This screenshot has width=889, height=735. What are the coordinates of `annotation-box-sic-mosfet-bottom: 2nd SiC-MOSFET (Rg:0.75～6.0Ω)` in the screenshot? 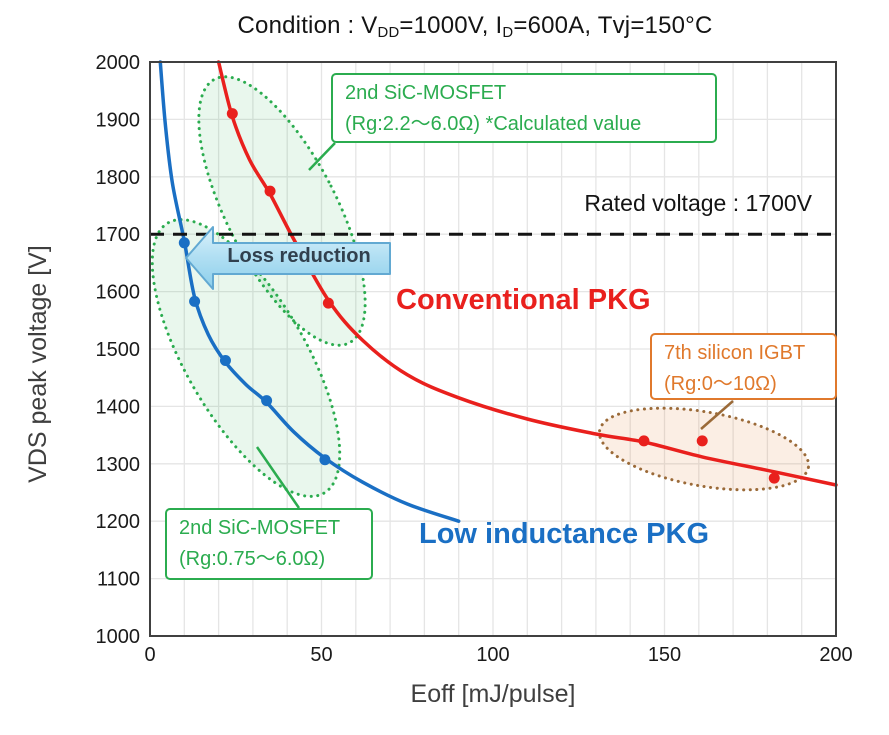 It's located at (269, 544).